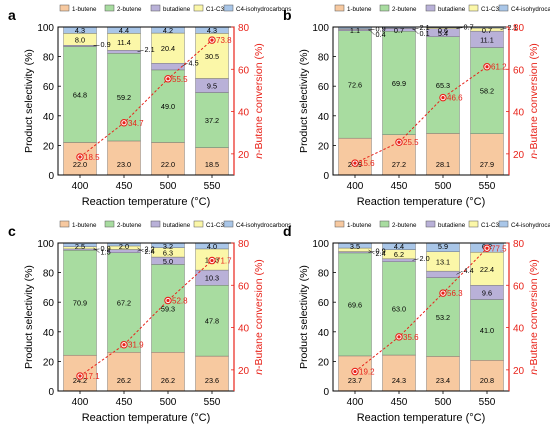  Describe the element at coordinates (244, 28) in the screenshot. I see `y2-tick-label: 80` at that location.